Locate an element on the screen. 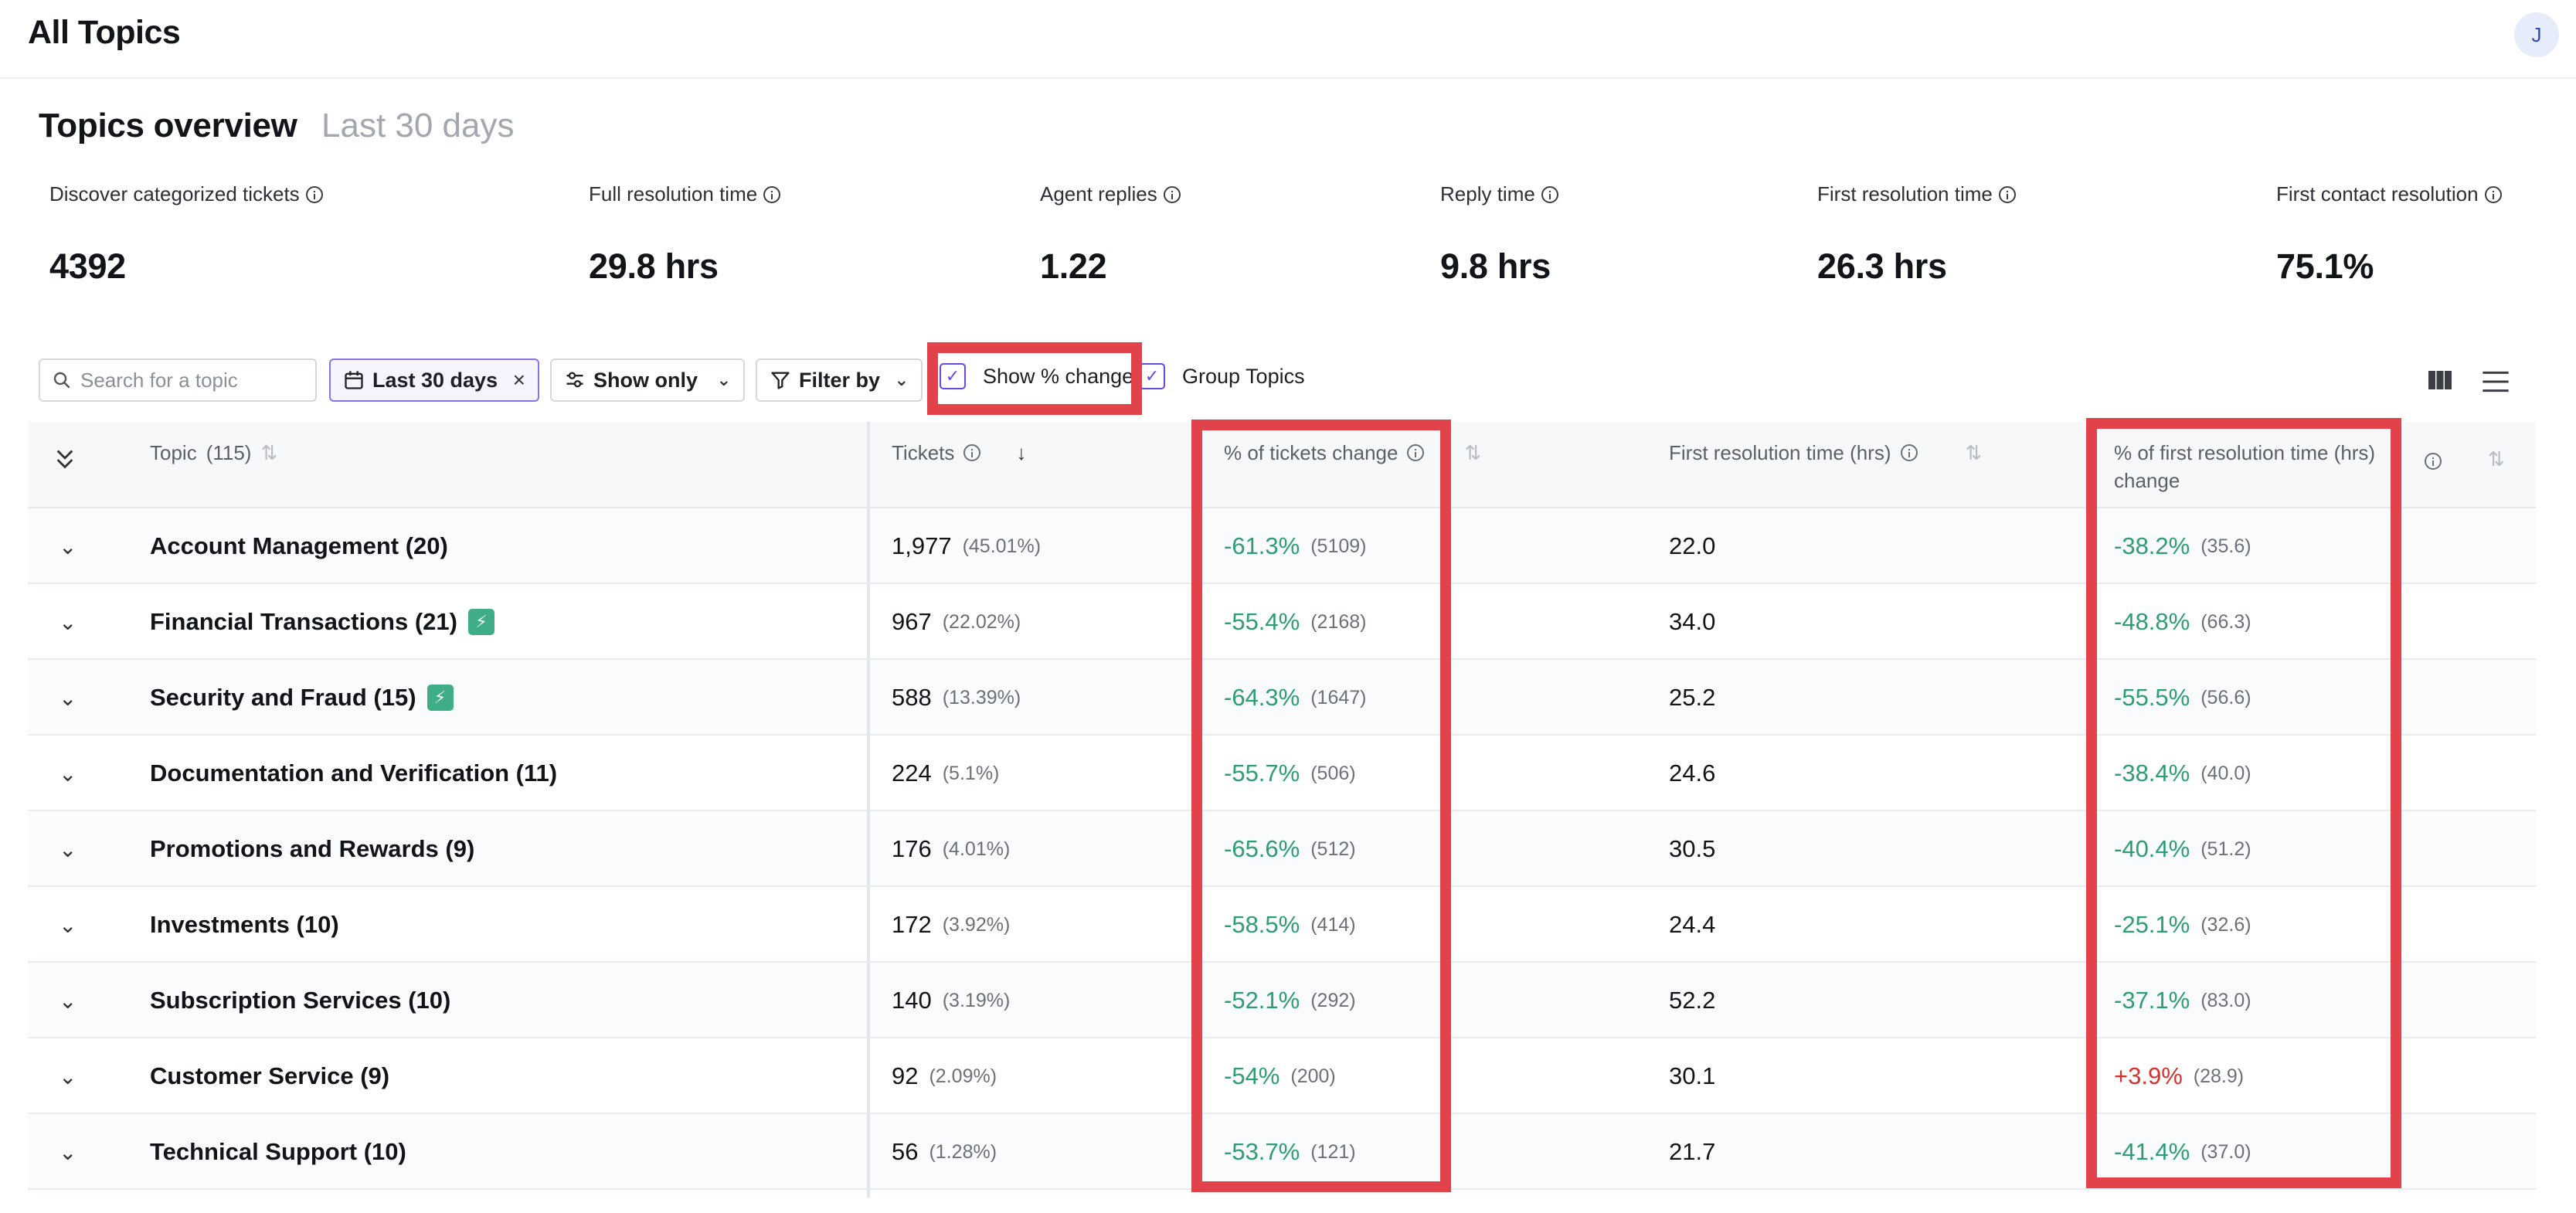 This screenshot has height=1213, width=2576. col-topic-header: Topic (115) ⇅ is located at coordinates (213, 453).